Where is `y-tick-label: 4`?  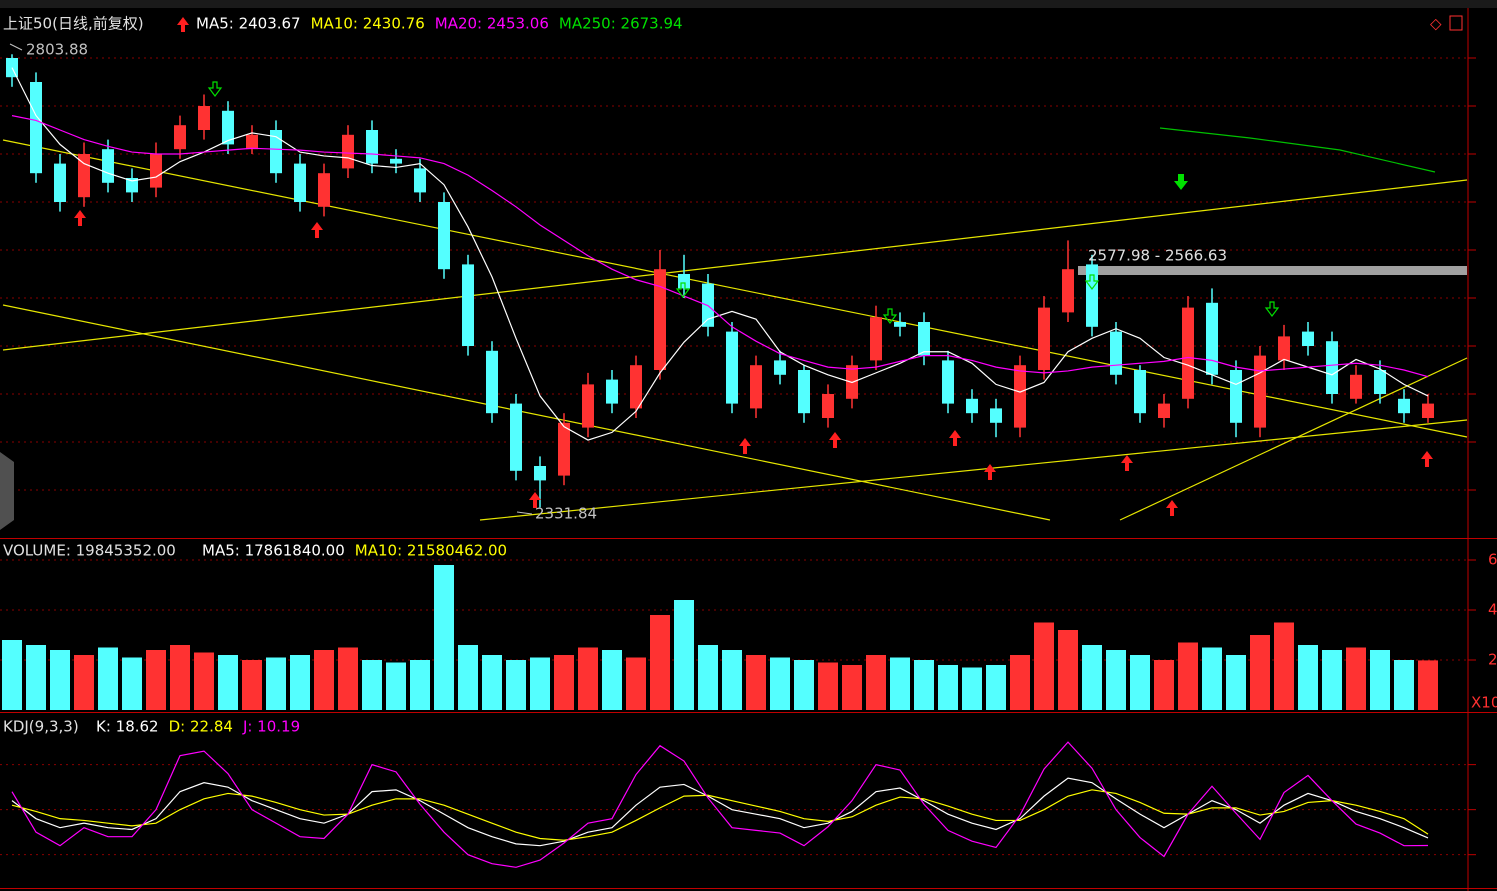 y-tick-label: 4 is located at coordinates (1492, 610).